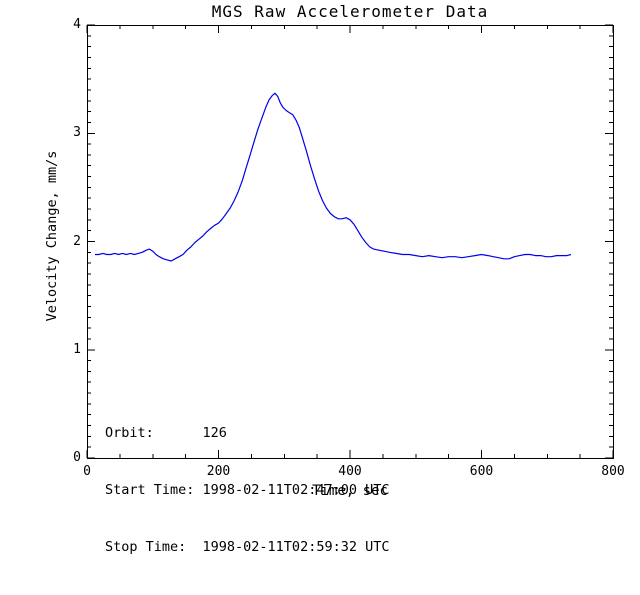 Image resolution: width=640 pixels, height=595 pixels. Describe the element at coordinates (481, 471) in the screenshot. I see `x-tick-label: 600` at that location.